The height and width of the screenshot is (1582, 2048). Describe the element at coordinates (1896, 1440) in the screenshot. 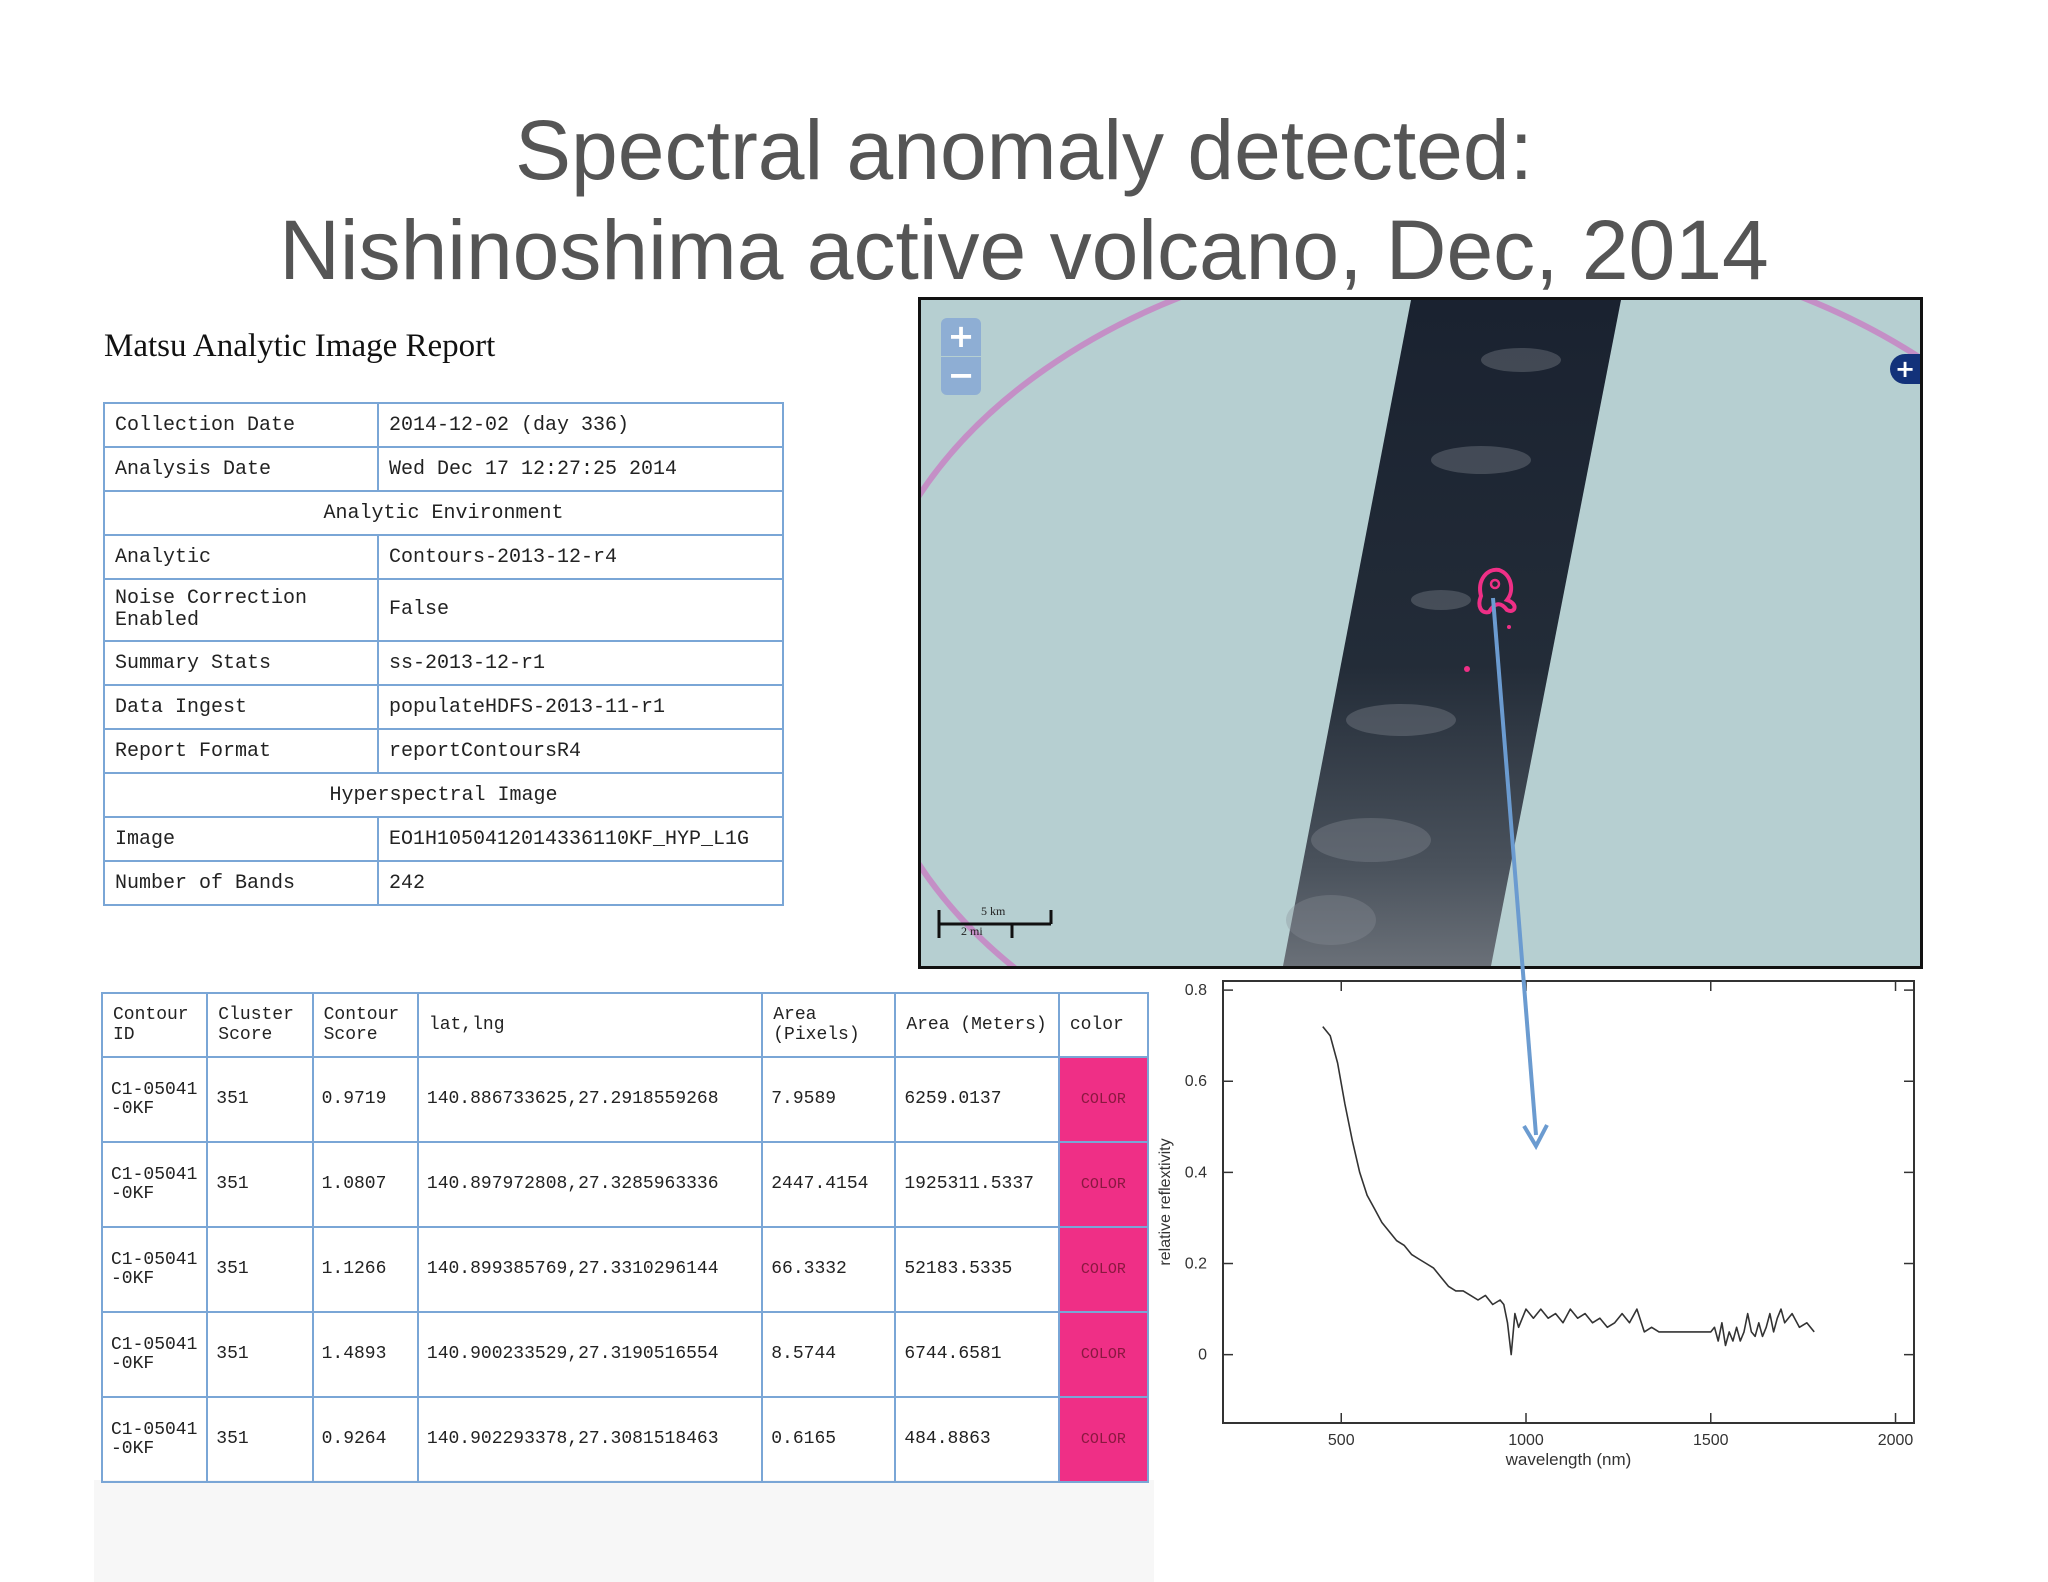

I see `x-tick-label: 2000` at that location.